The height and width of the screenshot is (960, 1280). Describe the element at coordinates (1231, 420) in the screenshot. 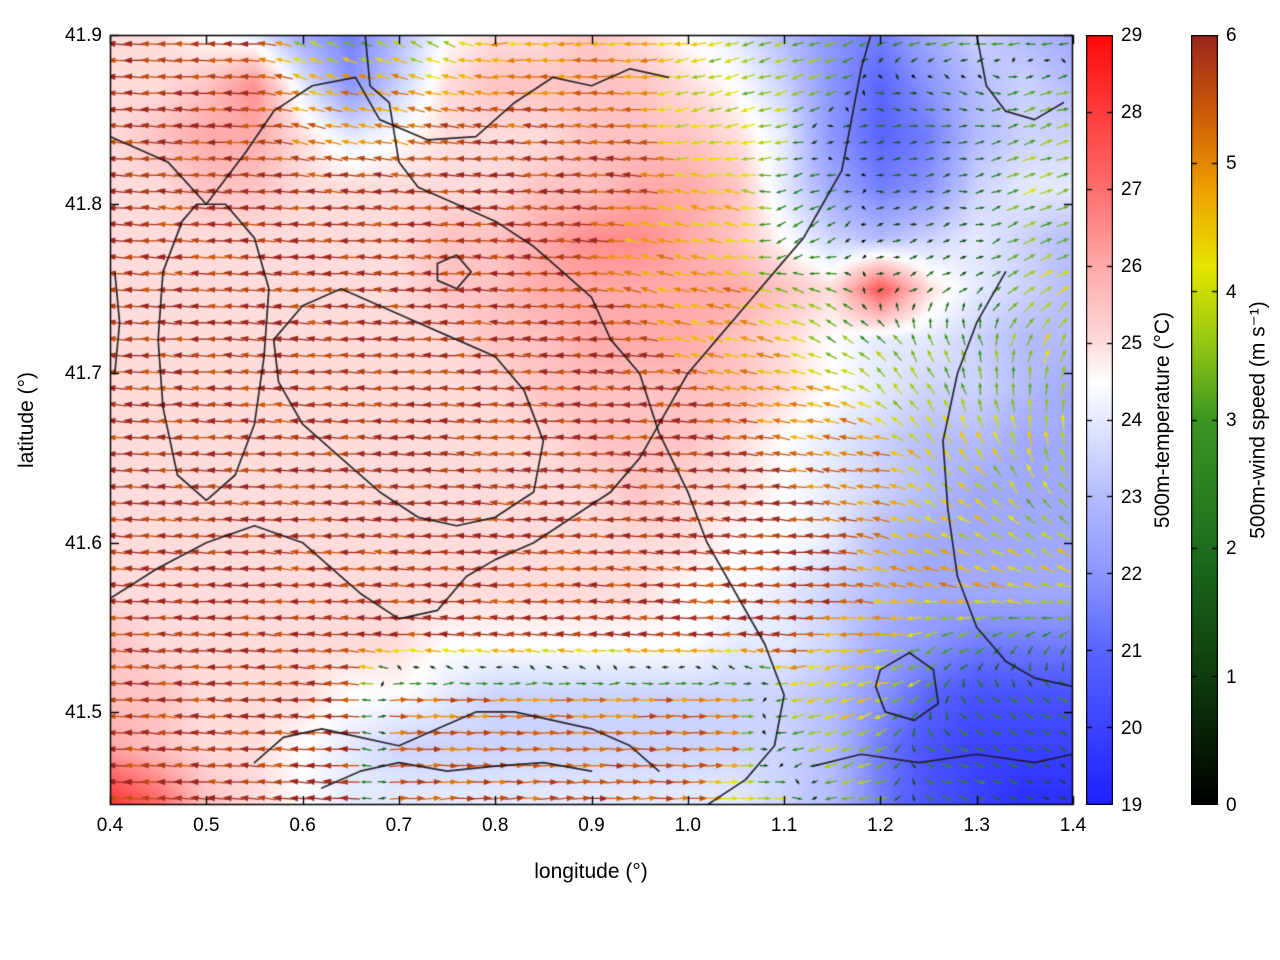

I see `windspeed-cb-tick-label: 3` at that location.